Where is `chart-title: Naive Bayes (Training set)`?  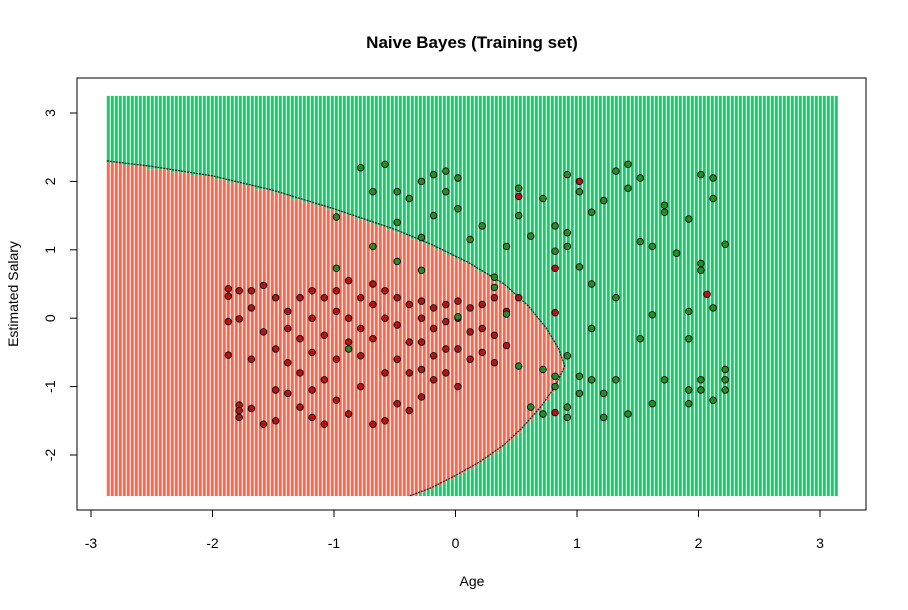
chart-title: Naive Bayes (Training set) is located at coordinates (472, 42).